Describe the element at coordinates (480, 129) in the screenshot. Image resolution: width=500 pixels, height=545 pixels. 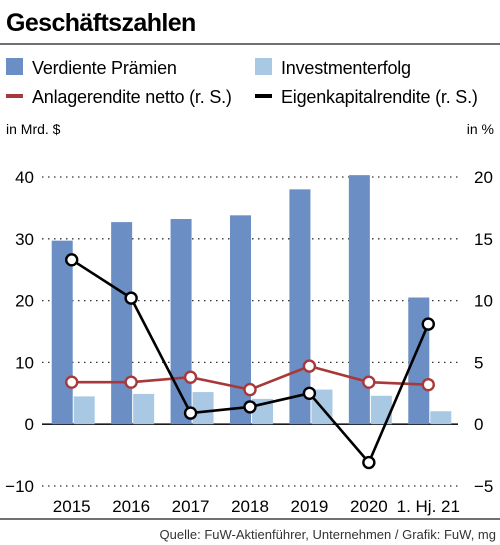
I see `y-right-unit: in %` at that location.